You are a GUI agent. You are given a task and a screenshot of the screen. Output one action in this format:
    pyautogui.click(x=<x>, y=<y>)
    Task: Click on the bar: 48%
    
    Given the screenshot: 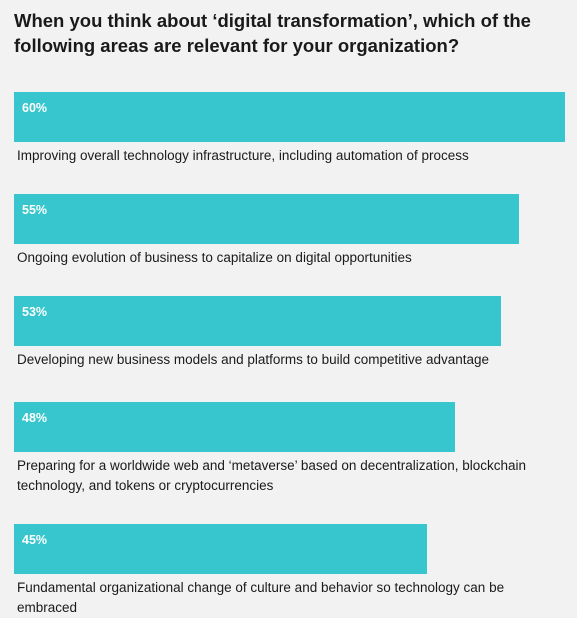 What is the action you would take?
    pyautogui.click(x=234, y=427)
    